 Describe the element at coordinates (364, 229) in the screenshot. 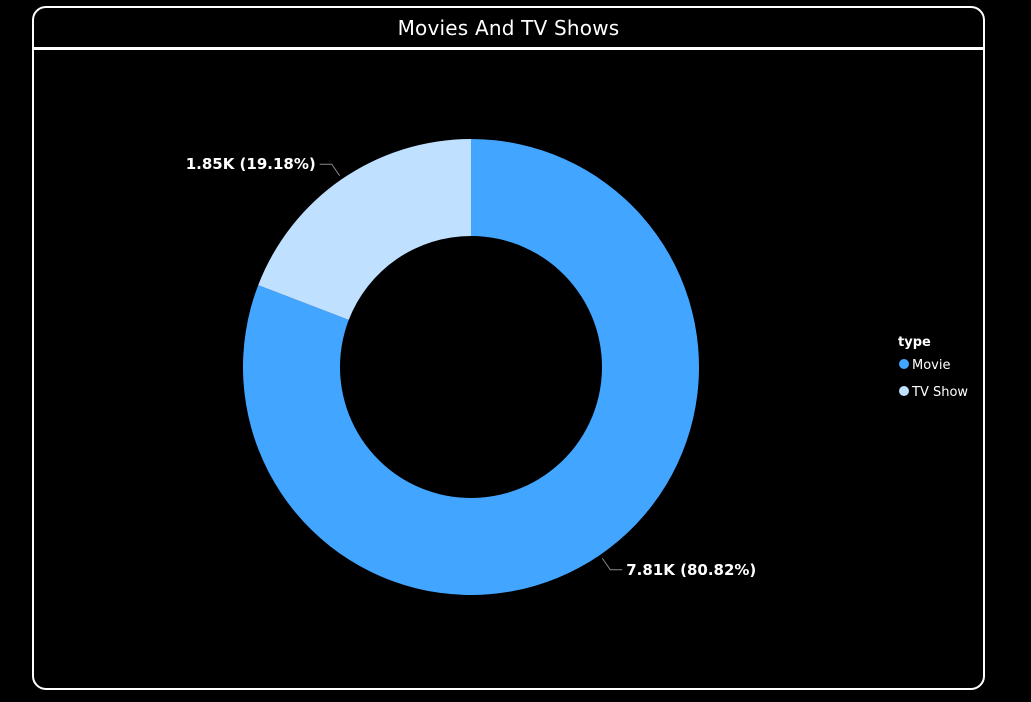

I see `slice-tv-show` at that location.